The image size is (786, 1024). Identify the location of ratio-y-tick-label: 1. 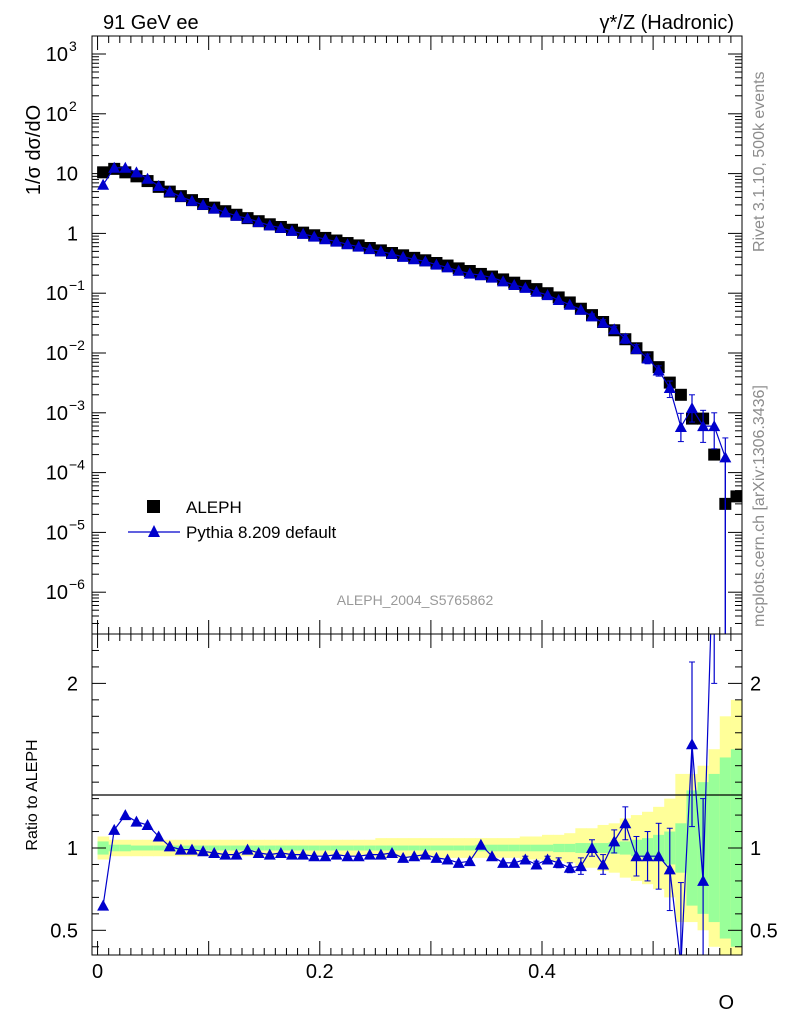
(72, 849).